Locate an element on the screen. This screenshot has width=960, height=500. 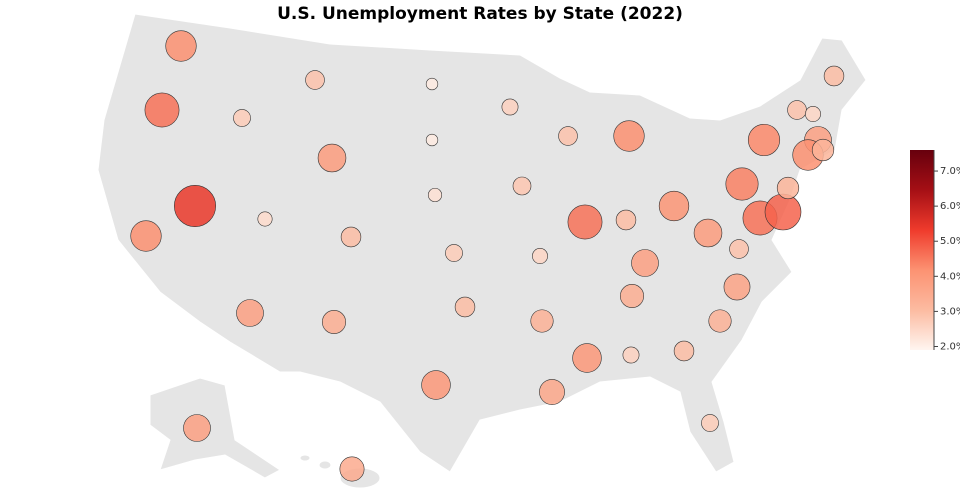
colorbar-tick-label: 2.0% is located at coordinates (950, 346).